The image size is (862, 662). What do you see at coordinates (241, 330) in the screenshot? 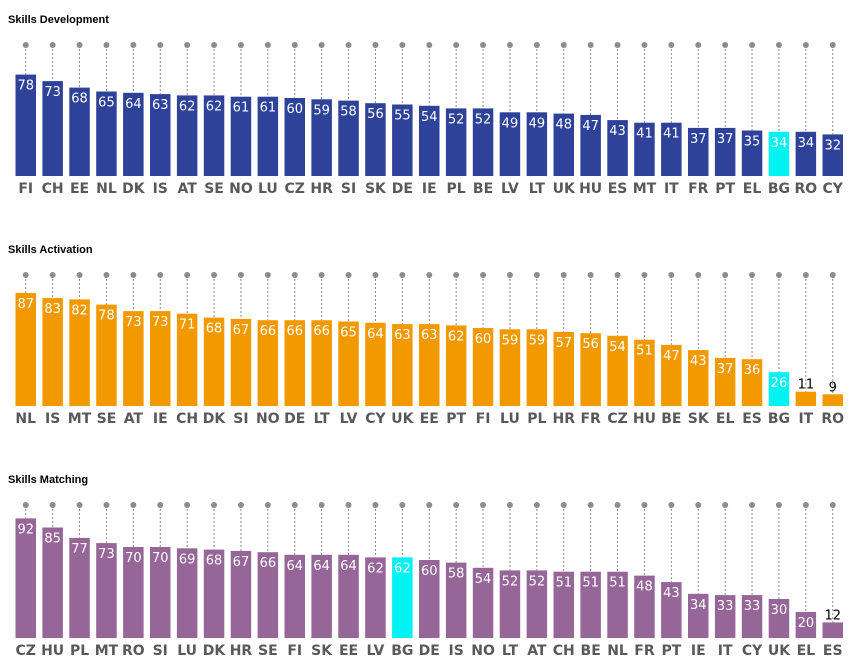
I see `data-label: 67` at bounding box center [241, 330].